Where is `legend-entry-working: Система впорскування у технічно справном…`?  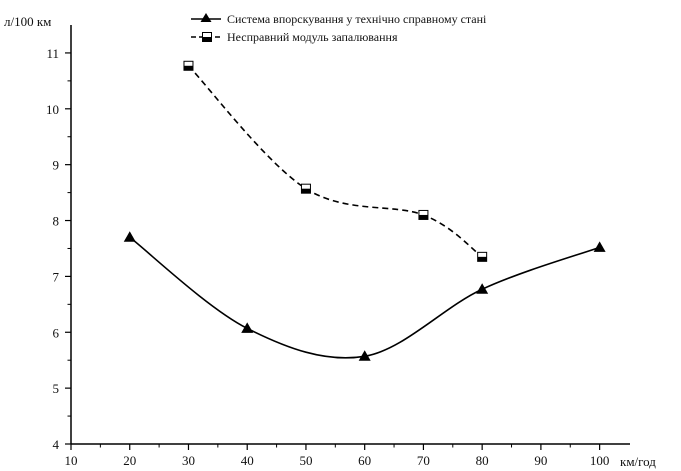 legend-entry-working: Система впорскування у технічно справном… is located at coordinates (339, 19).